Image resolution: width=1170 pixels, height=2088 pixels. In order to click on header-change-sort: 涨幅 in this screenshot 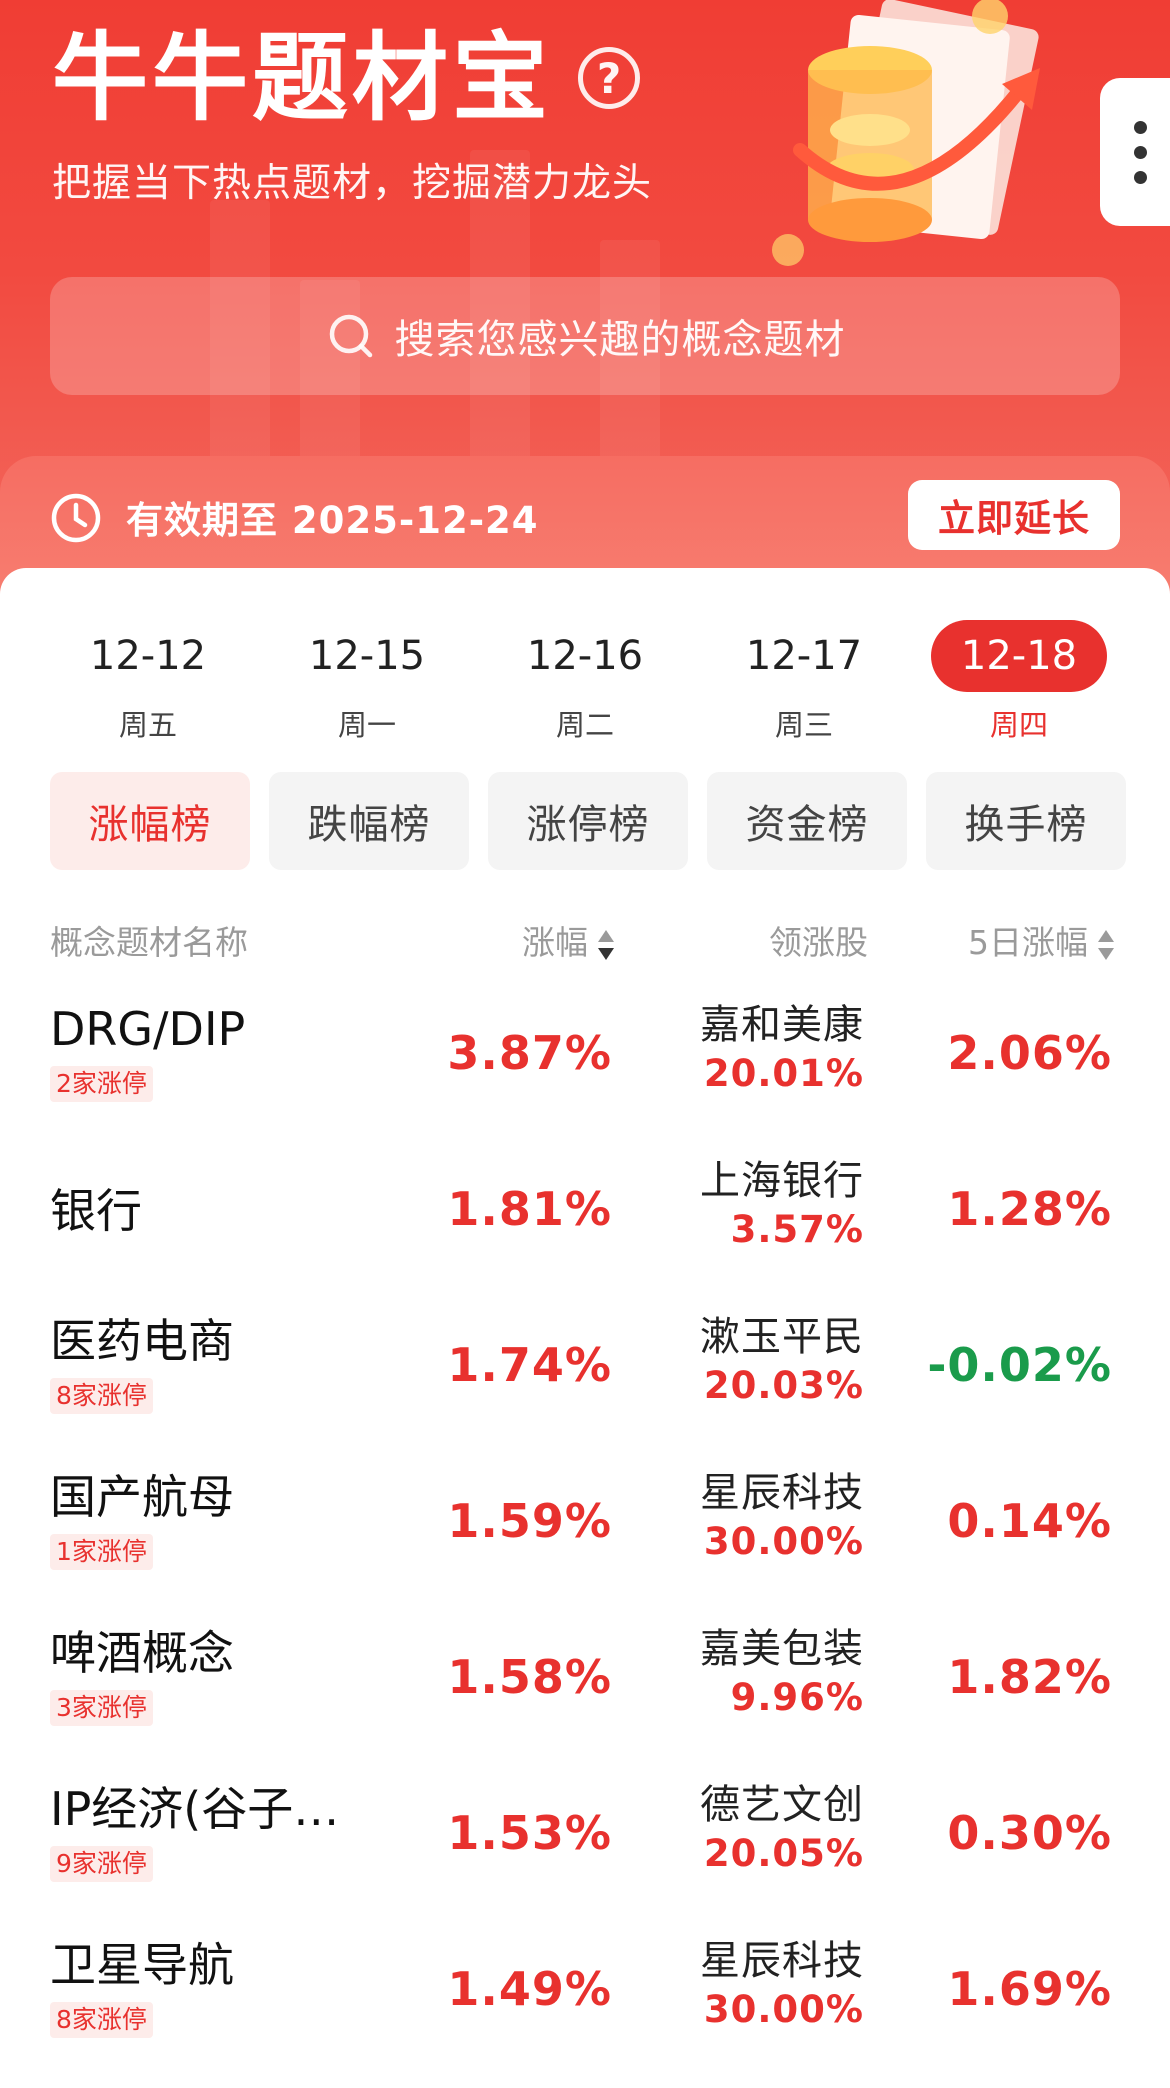, I will do `click(569, 940)`.